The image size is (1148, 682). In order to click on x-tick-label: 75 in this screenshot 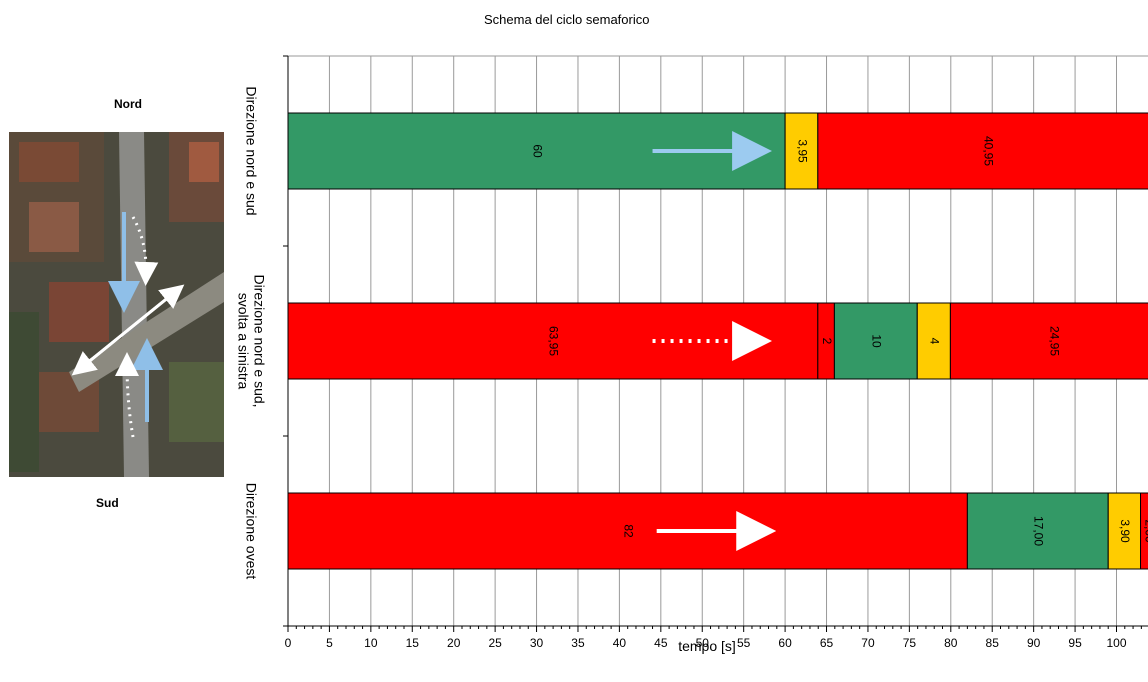, I will do `click(910, 643)`.